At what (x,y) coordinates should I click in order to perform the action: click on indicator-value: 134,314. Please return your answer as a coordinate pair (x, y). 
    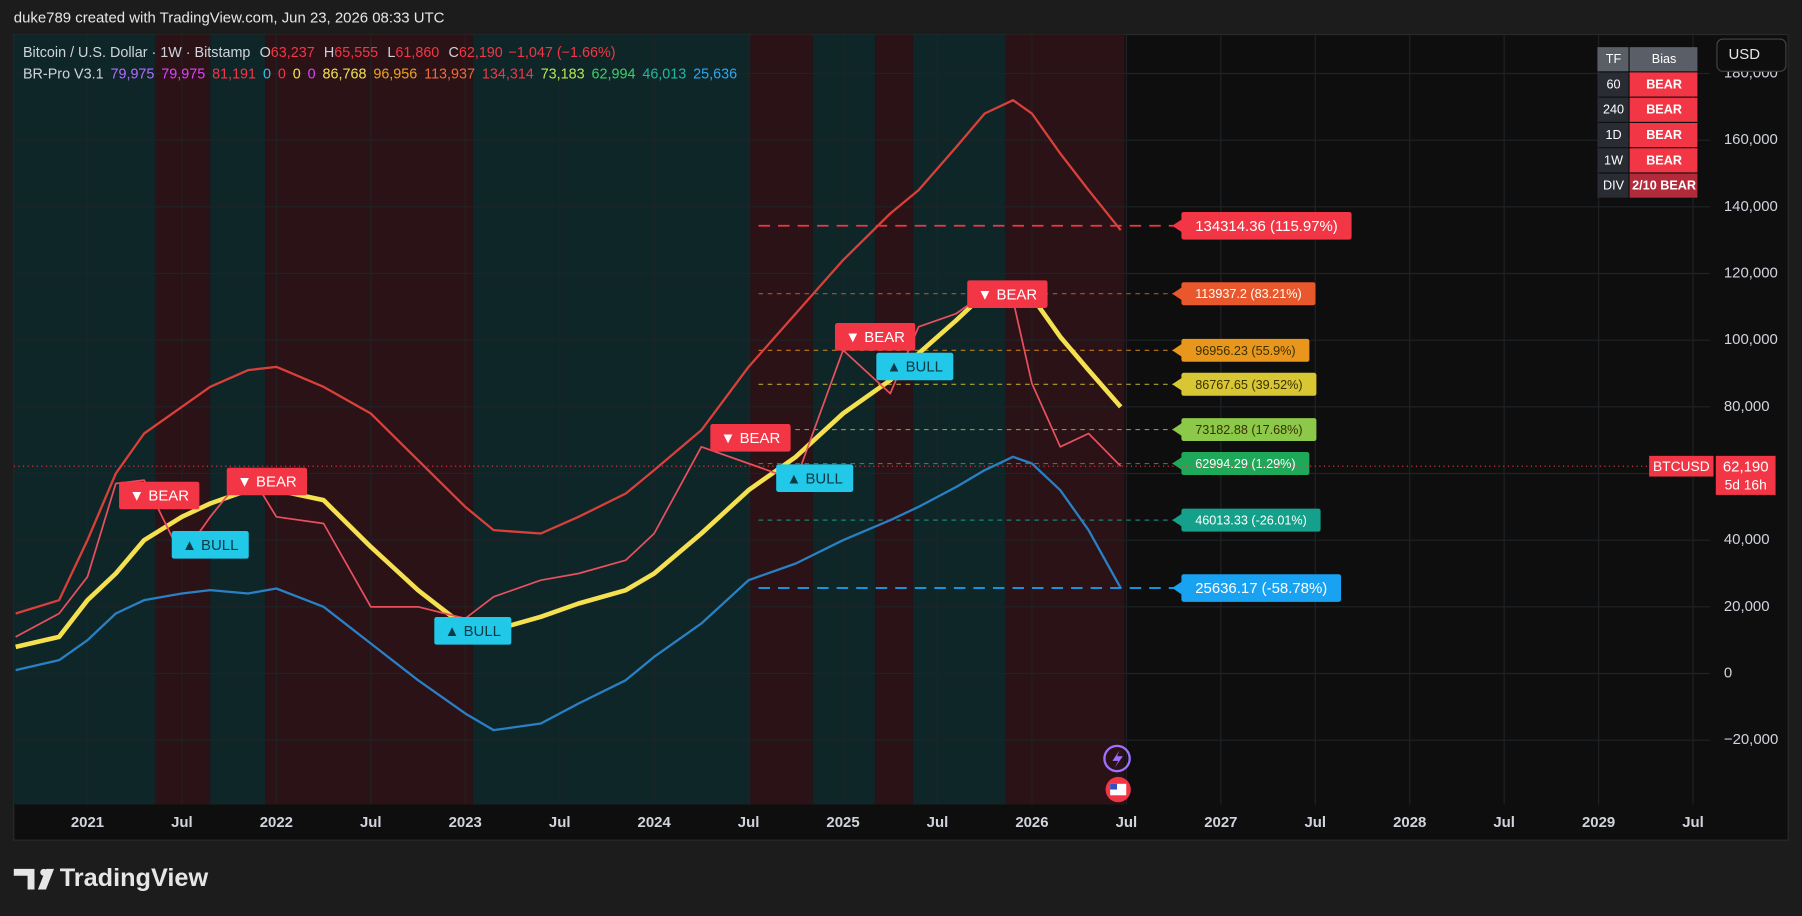
    Looking at the image, I should click on (508, 75).